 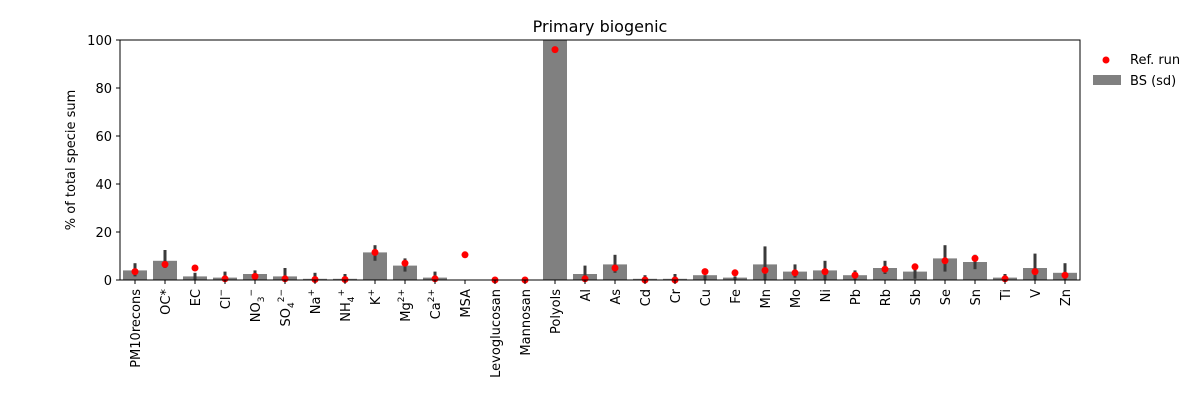 I want to click on x-tick-label-pm10recons: PM10recons, so click(x=136, y=328).